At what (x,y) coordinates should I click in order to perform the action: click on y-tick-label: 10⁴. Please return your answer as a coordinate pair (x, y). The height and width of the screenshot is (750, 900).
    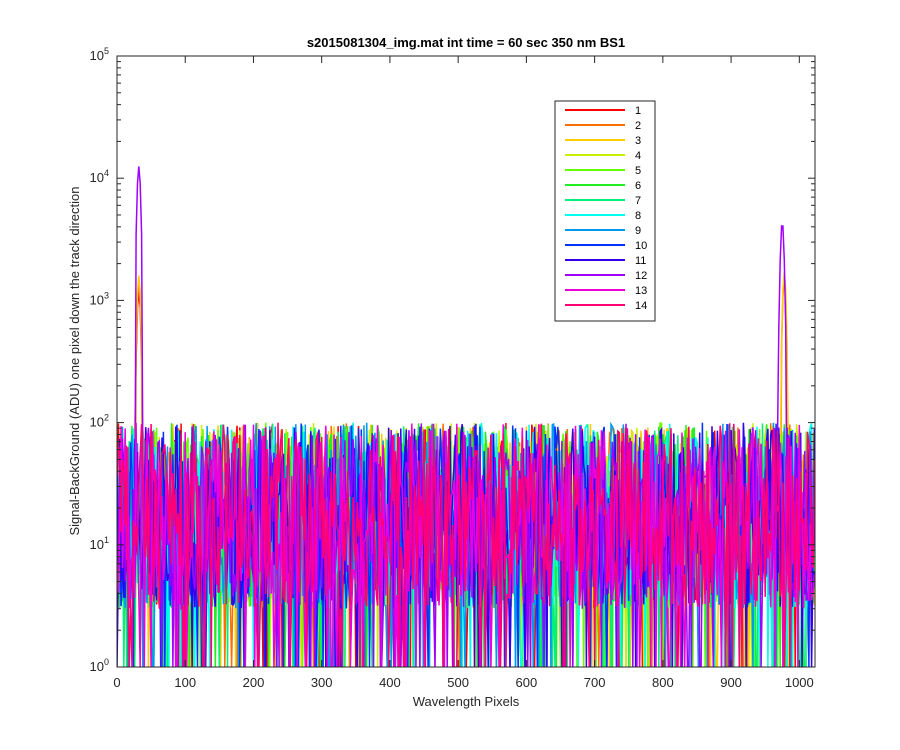
    Looking at the image, I should click on (99, 176).